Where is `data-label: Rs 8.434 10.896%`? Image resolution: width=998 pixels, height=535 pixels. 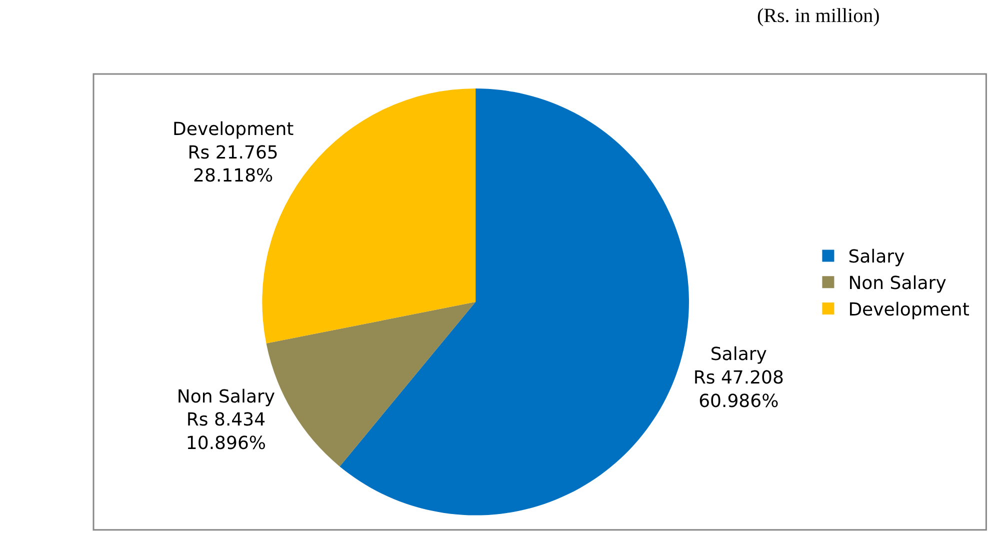
data-label: Rs 8.434 10.896% is located at coordinates (226, 432).